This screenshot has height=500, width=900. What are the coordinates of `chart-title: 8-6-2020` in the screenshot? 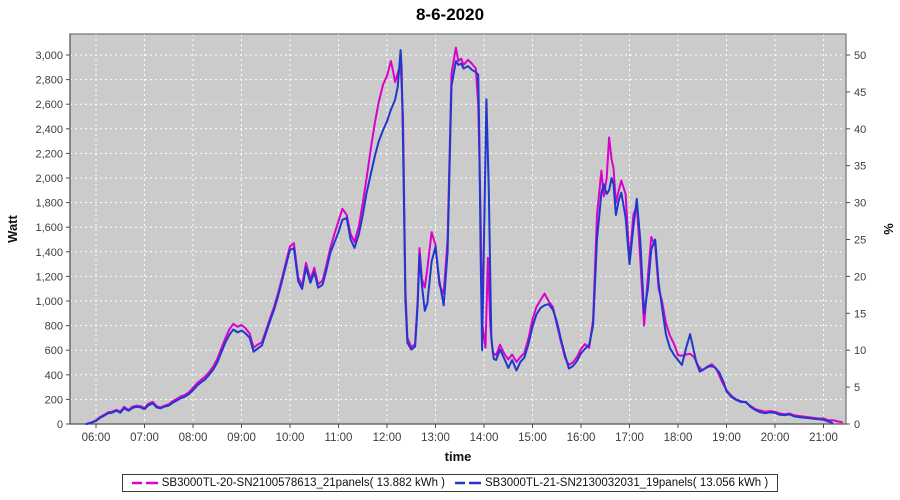 It's located at (450, 14).